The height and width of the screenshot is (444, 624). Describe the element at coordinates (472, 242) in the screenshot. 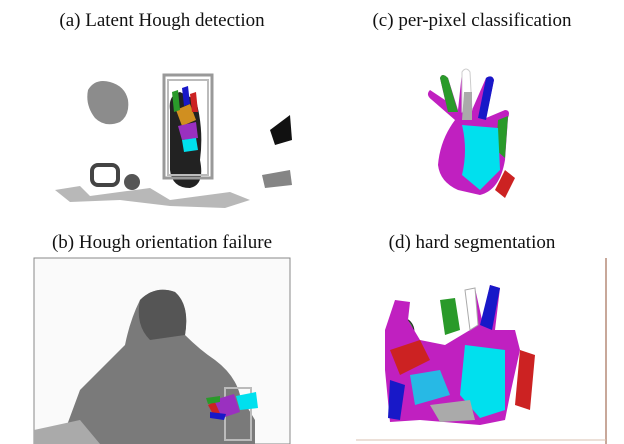

I see `caption: (d) hard segmentation` at that location.